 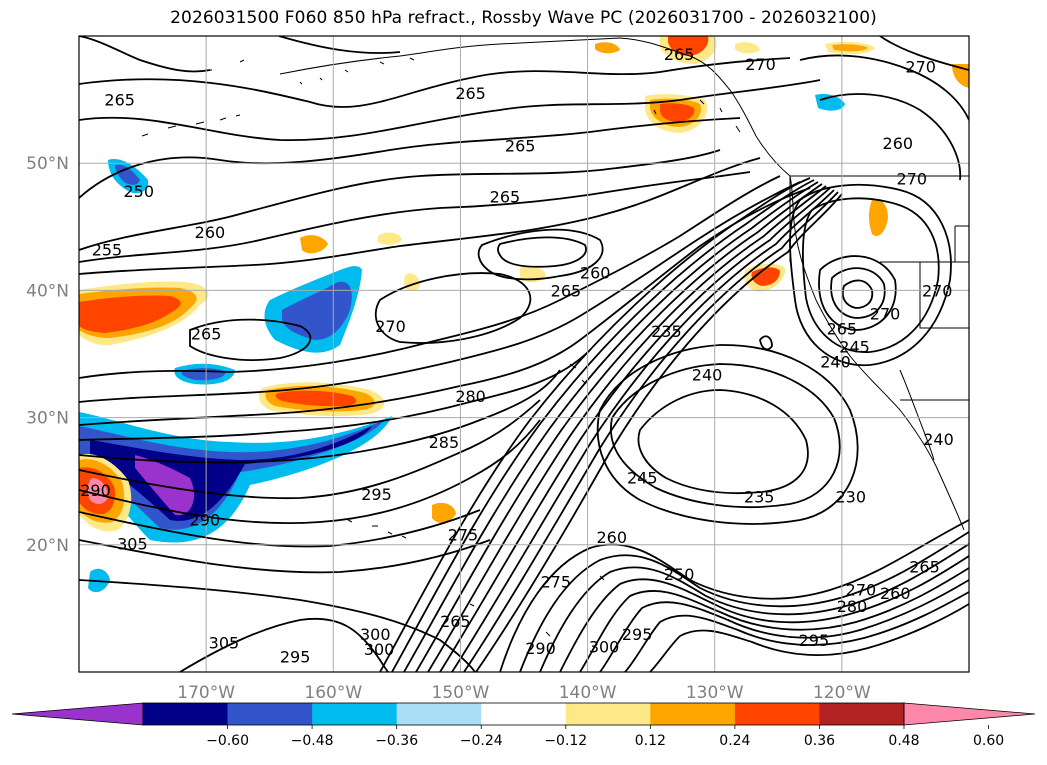 I want to click on lon-tick-label: 140°W, so click(x=588, y=693).